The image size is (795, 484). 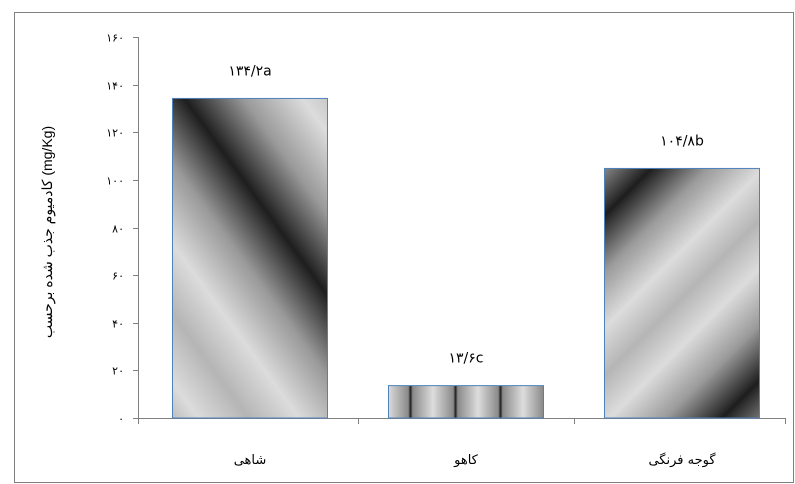 I want to click on y-tick-label: ۰, so click(x=121, y=419).